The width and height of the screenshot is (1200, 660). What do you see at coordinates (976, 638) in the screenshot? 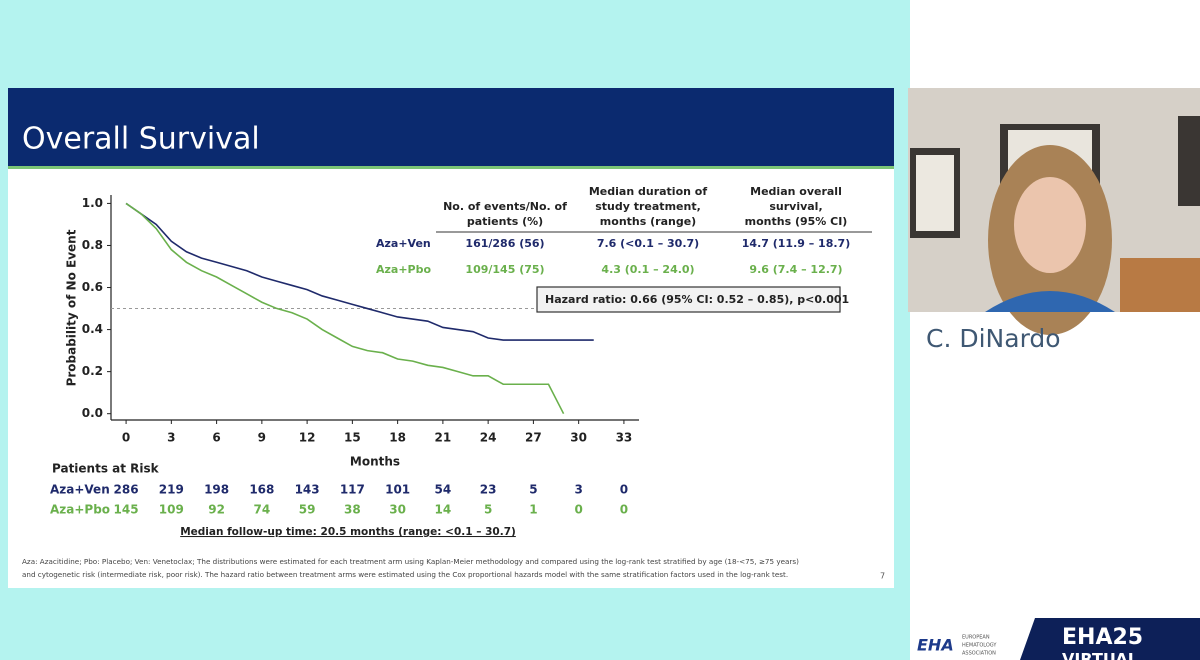
I see `org-line: EUROPEAN` at bounding box center [976, 638].